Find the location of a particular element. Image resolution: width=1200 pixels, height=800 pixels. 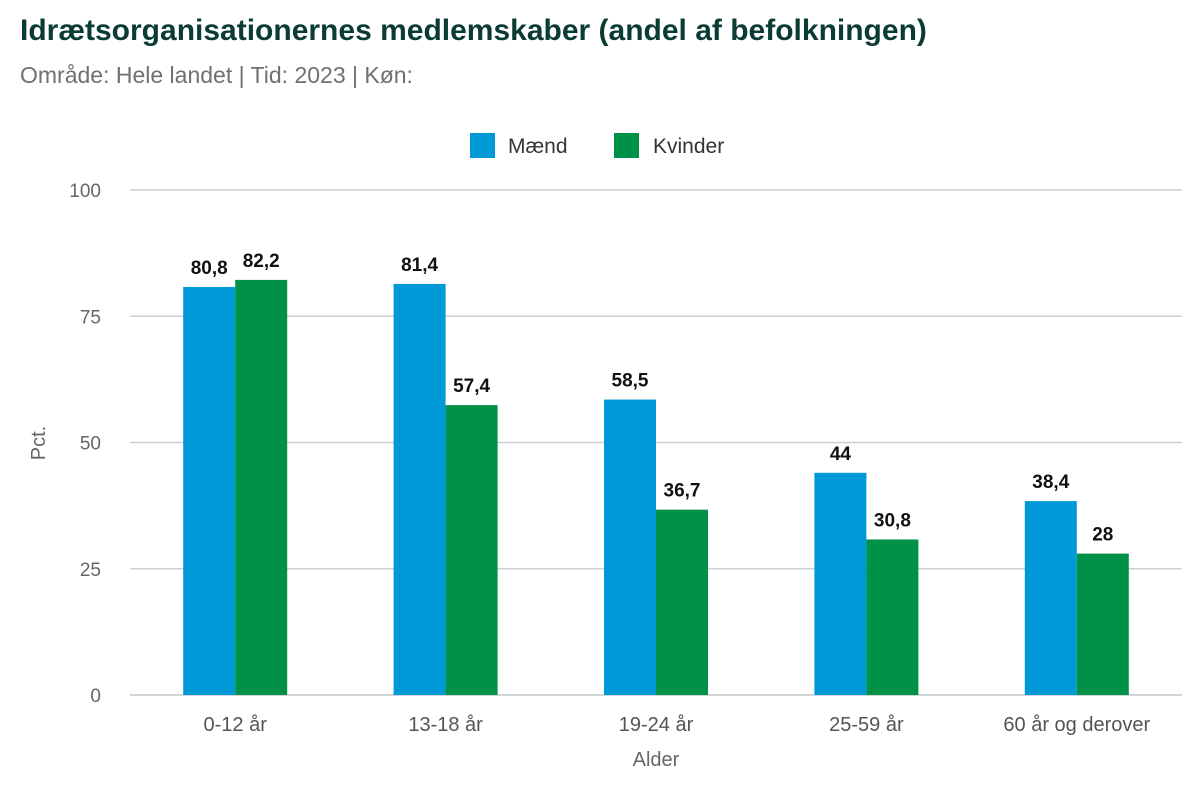

data-label: 44 is located at coordinates (841, 454).